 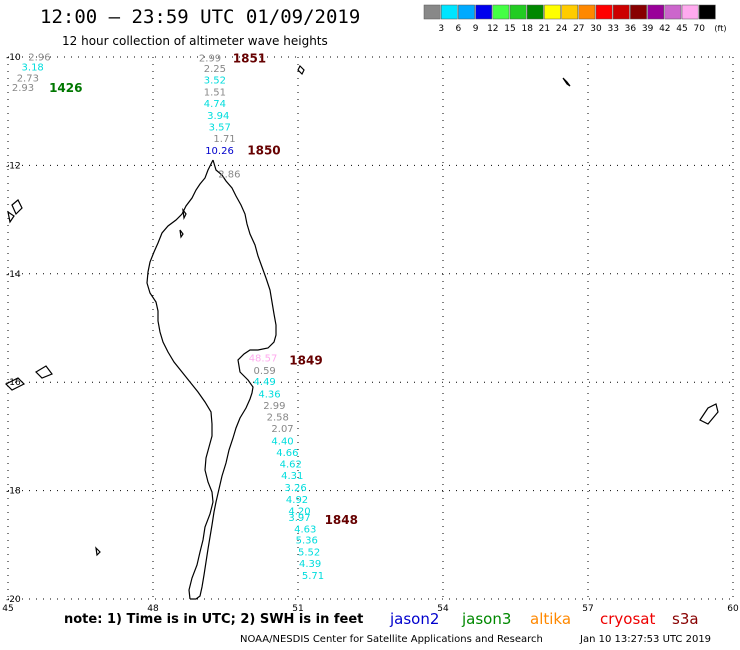 I want to click on wave-height-label: 4.49, so click(x=265, y=382).